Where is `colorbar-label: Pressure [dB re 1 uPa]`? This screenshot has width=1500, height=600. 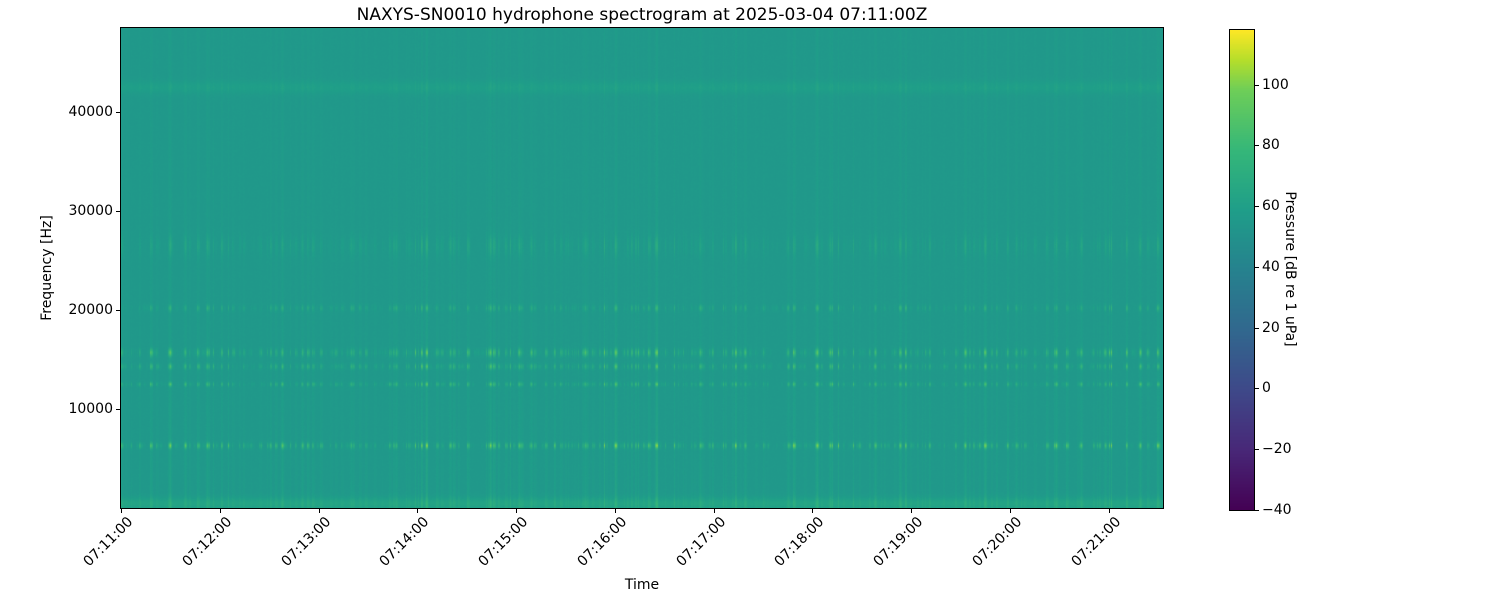
colorbar-label: Pressure [dB re 1 uPa] is located at coordinates (1290, 269).